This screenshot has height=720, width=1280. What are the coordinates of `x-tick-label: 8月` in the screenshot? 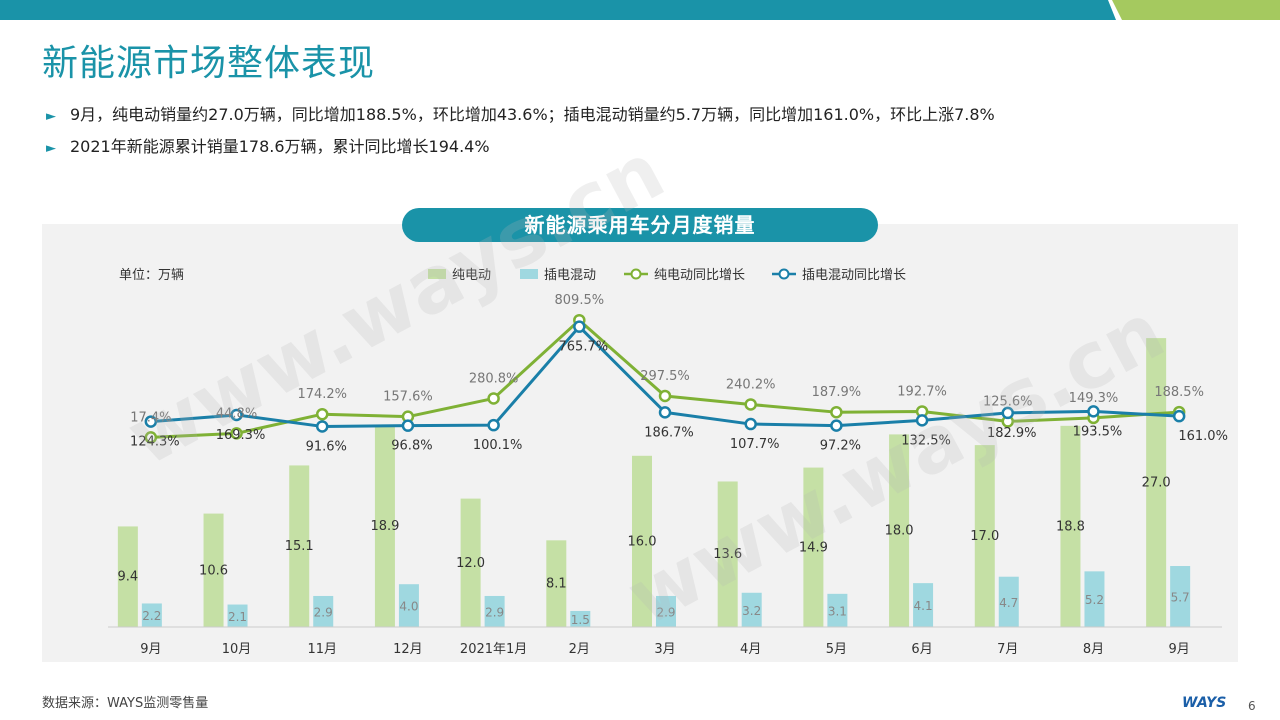 It's located at (1093, 649).